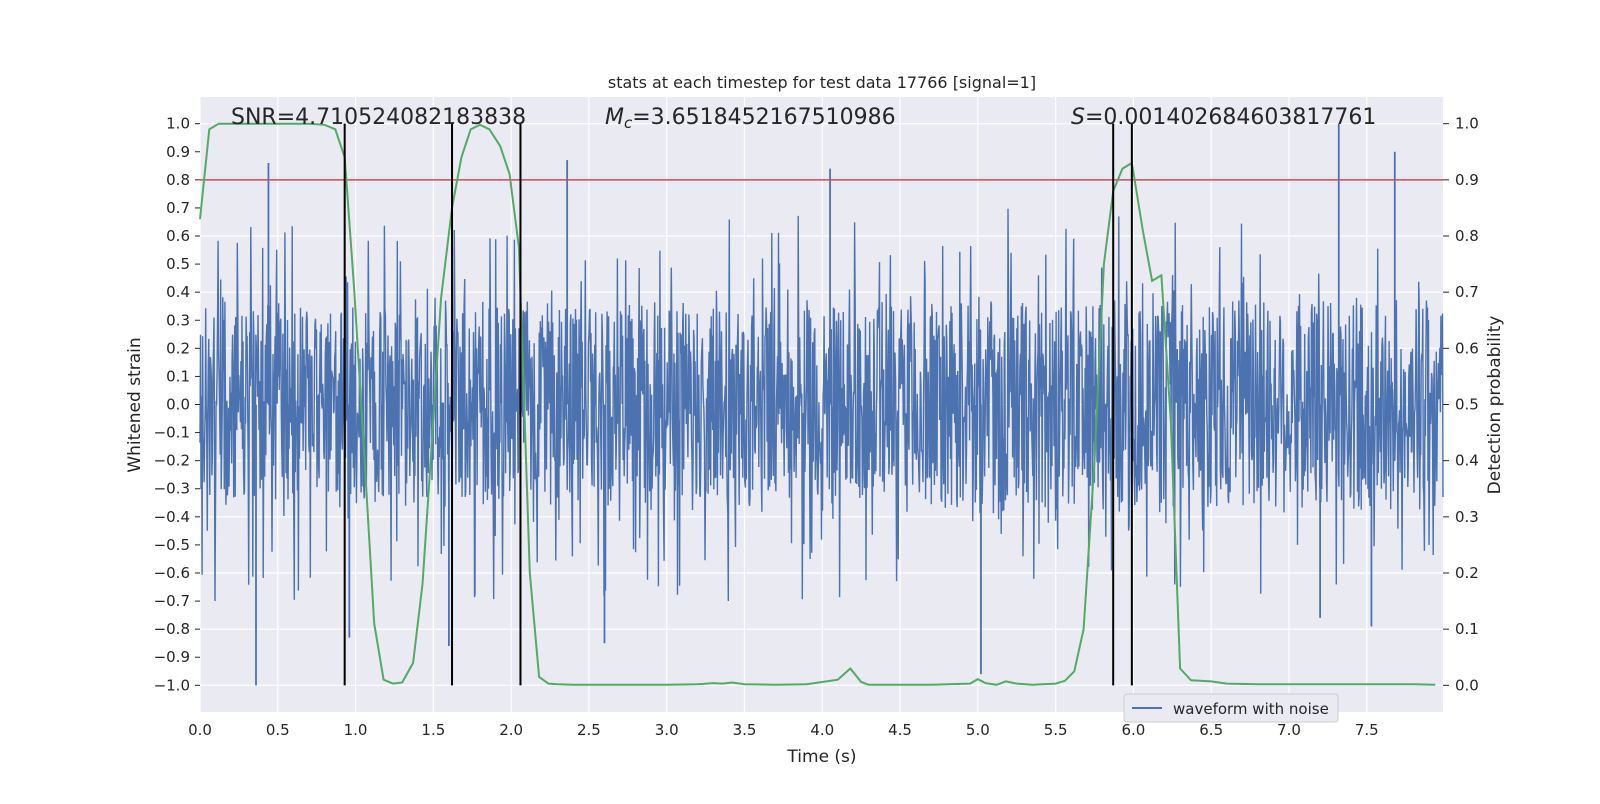 The image size is (1600, 804). What do you see at coordinates (1467, 405) in the screenshot?
I see `y2-tick-label: 0.5` at bounding box center [1467, 405].